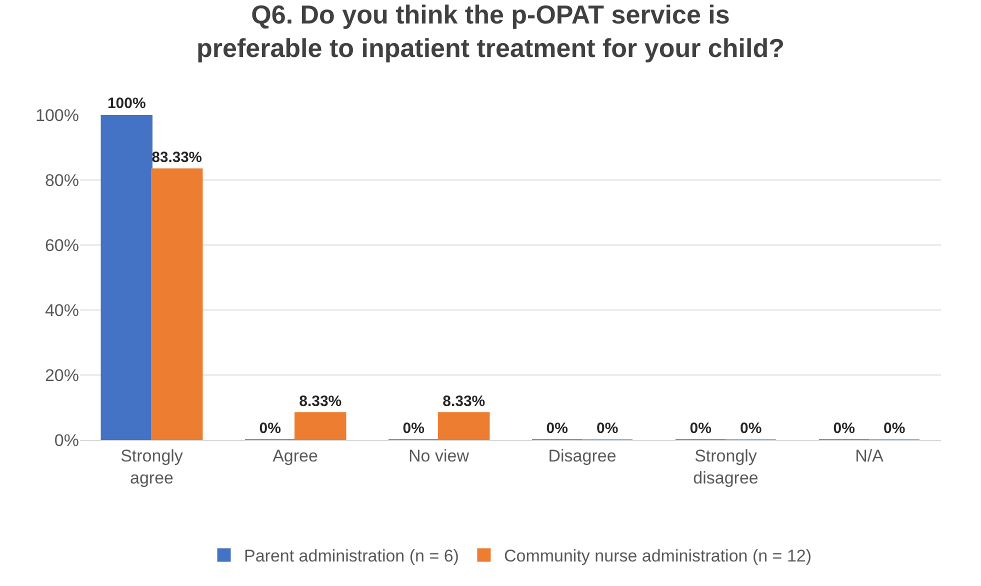 The width and height of the screenshot is (981, 586). Describe the element at coordinates (61, 375) in the screenshot. I see `y-tick-label: 20%` at that location.